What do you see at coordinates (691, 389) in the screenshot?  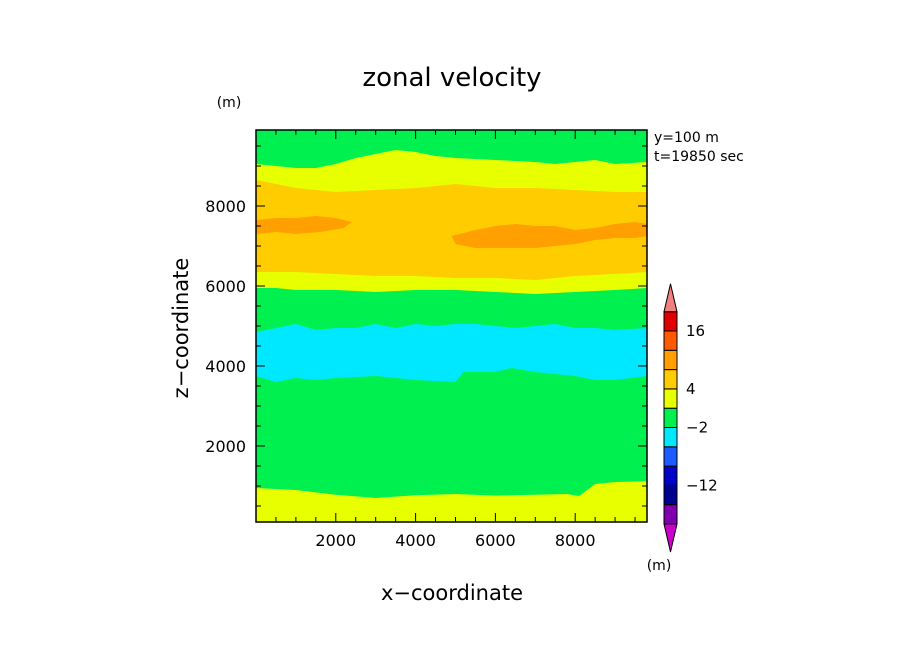 I see `colorbar-tick-label: 4` at bounding box center [691, 389].